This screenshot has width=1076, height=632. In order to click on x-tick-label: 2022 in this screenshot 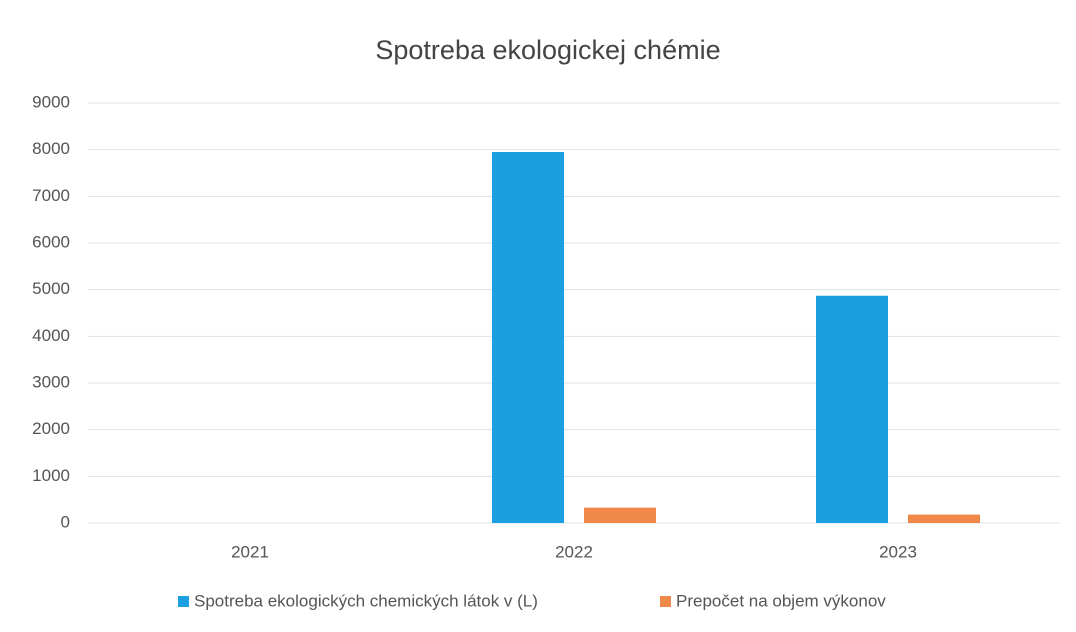, I will do `click(574, 551)`.